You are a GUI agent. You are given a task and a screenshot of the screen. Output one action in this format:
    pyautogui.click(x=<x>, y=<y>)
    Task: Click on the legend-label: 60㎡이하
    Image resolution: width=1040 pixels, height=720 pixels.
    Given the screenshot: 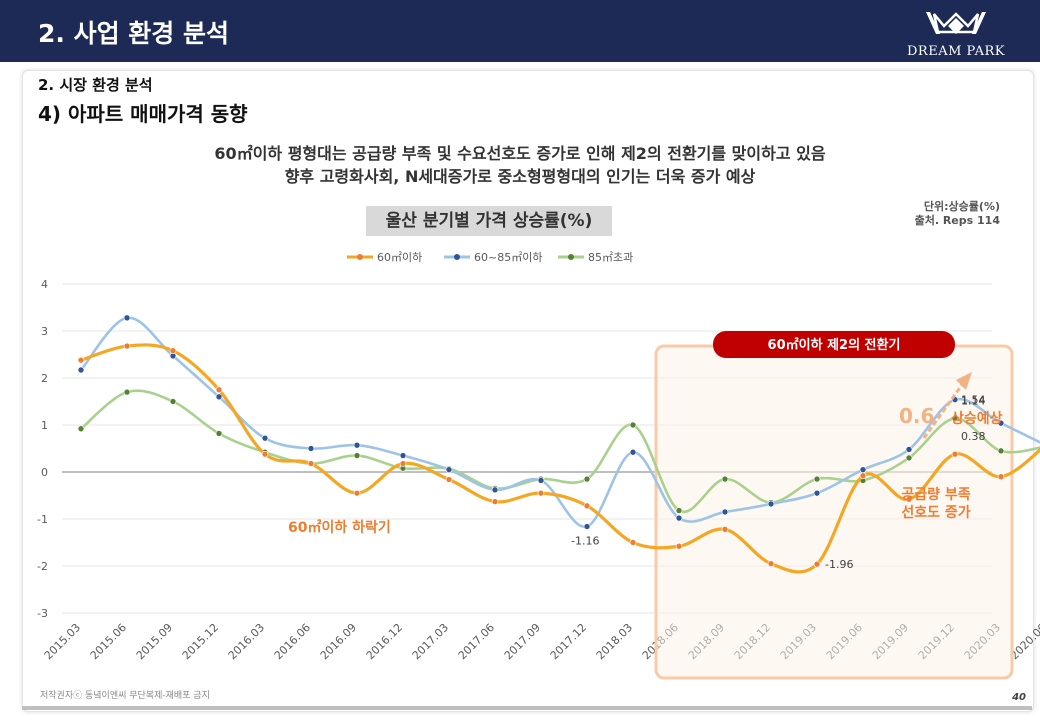 What is the action you would take?
    pyautogui.click(x=399, y=257)
    